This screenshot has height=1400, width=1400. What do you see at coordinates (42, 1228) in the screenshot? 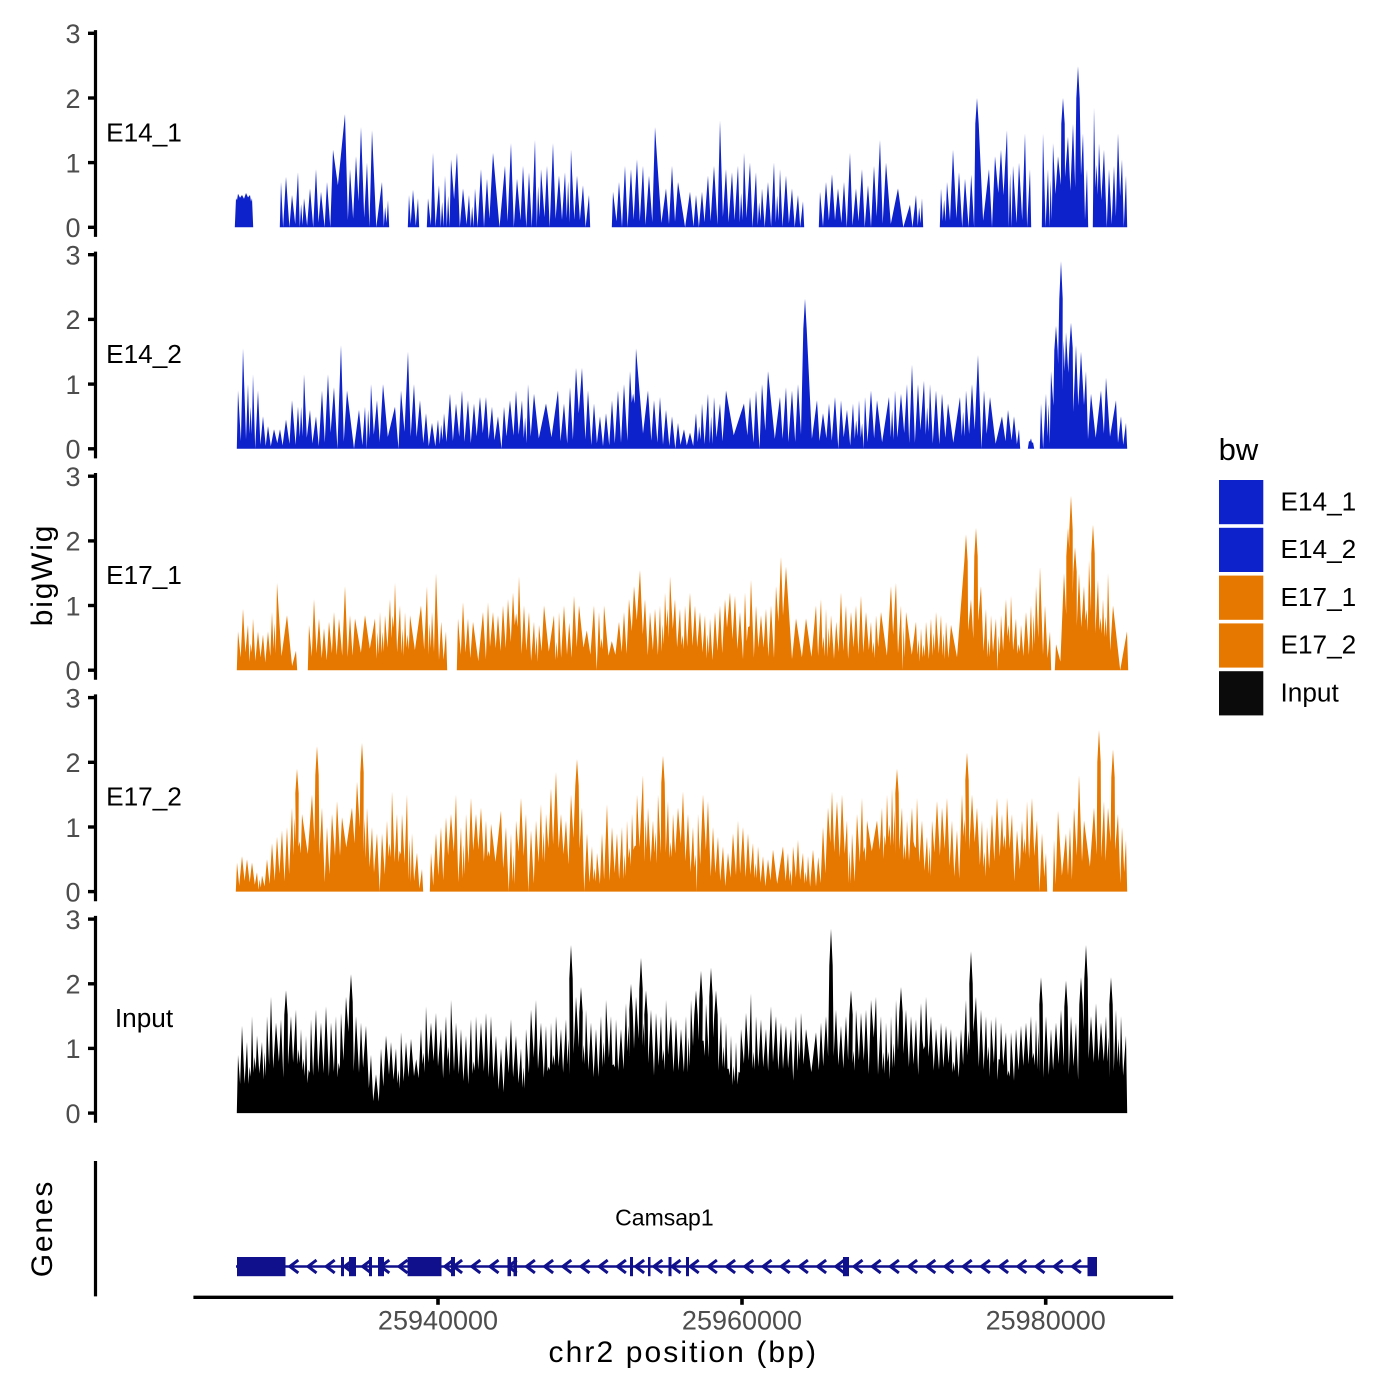
I see `svg-text: Genes` at bounding box center [42, 1228].